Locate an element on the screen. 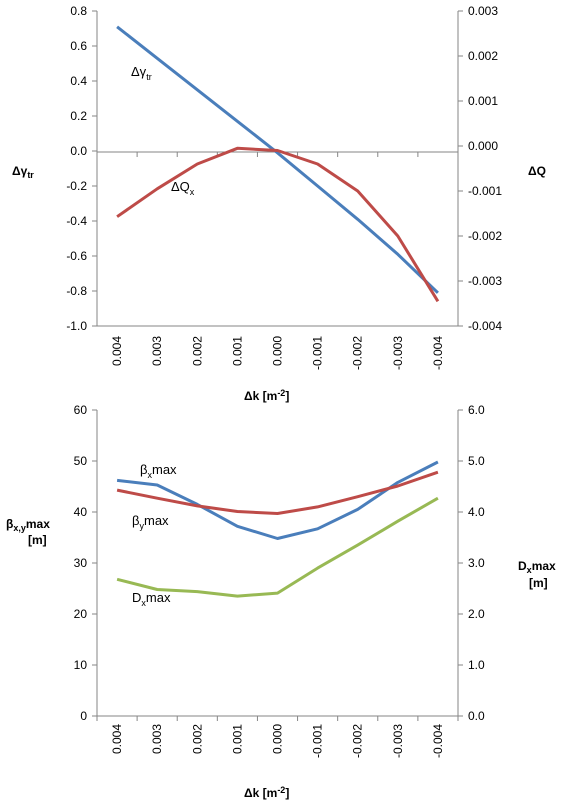 The image size is (572, 807). left-y-tick-label: 0 is located at coordinates (83, 716).